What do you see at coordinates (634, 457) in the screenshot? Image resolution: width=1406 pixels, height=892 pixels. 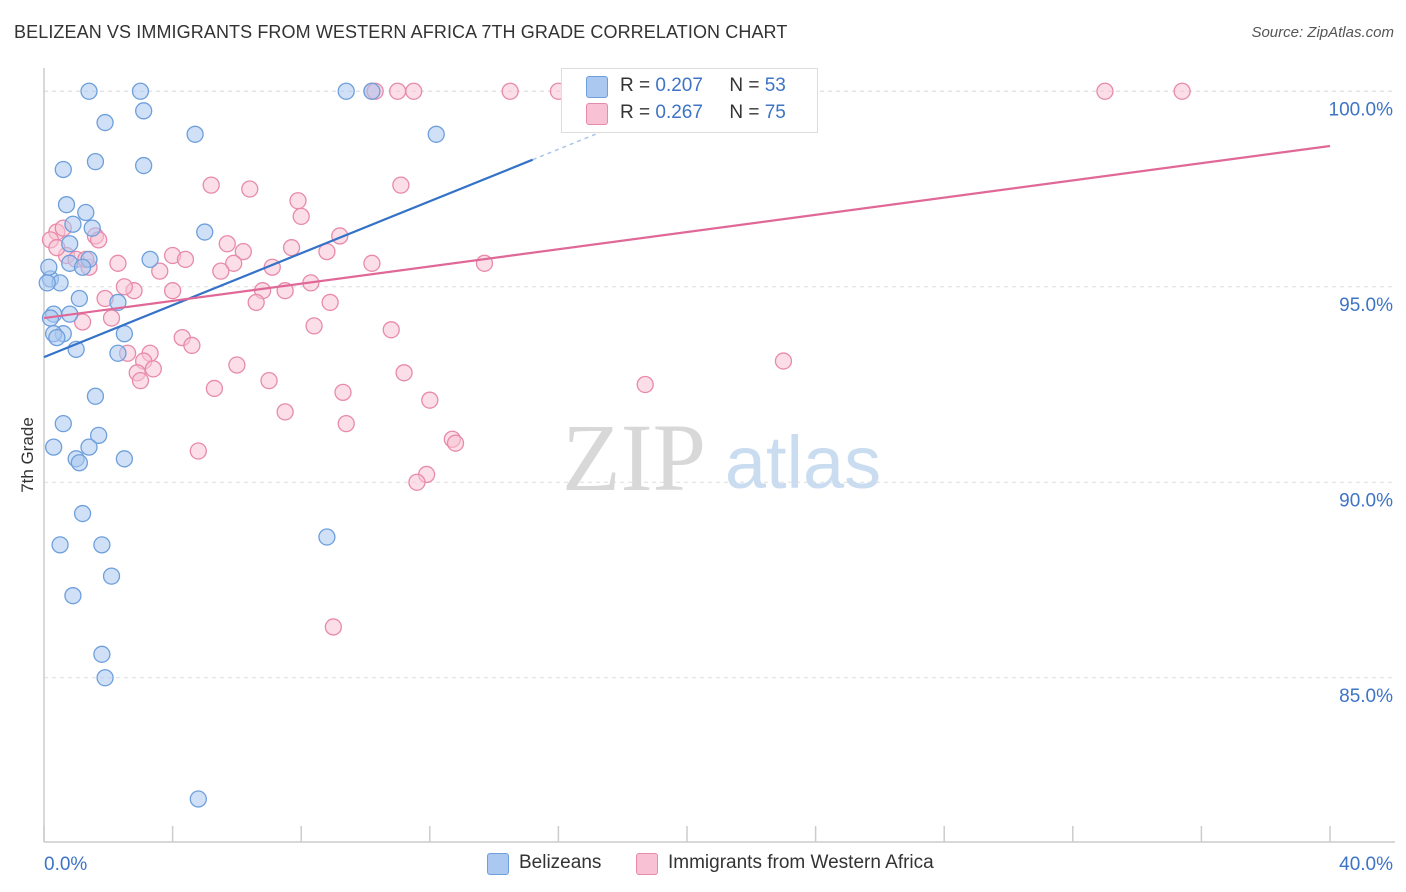 I see `watermark-zip: ZIP` at bounding box center [634, 457].